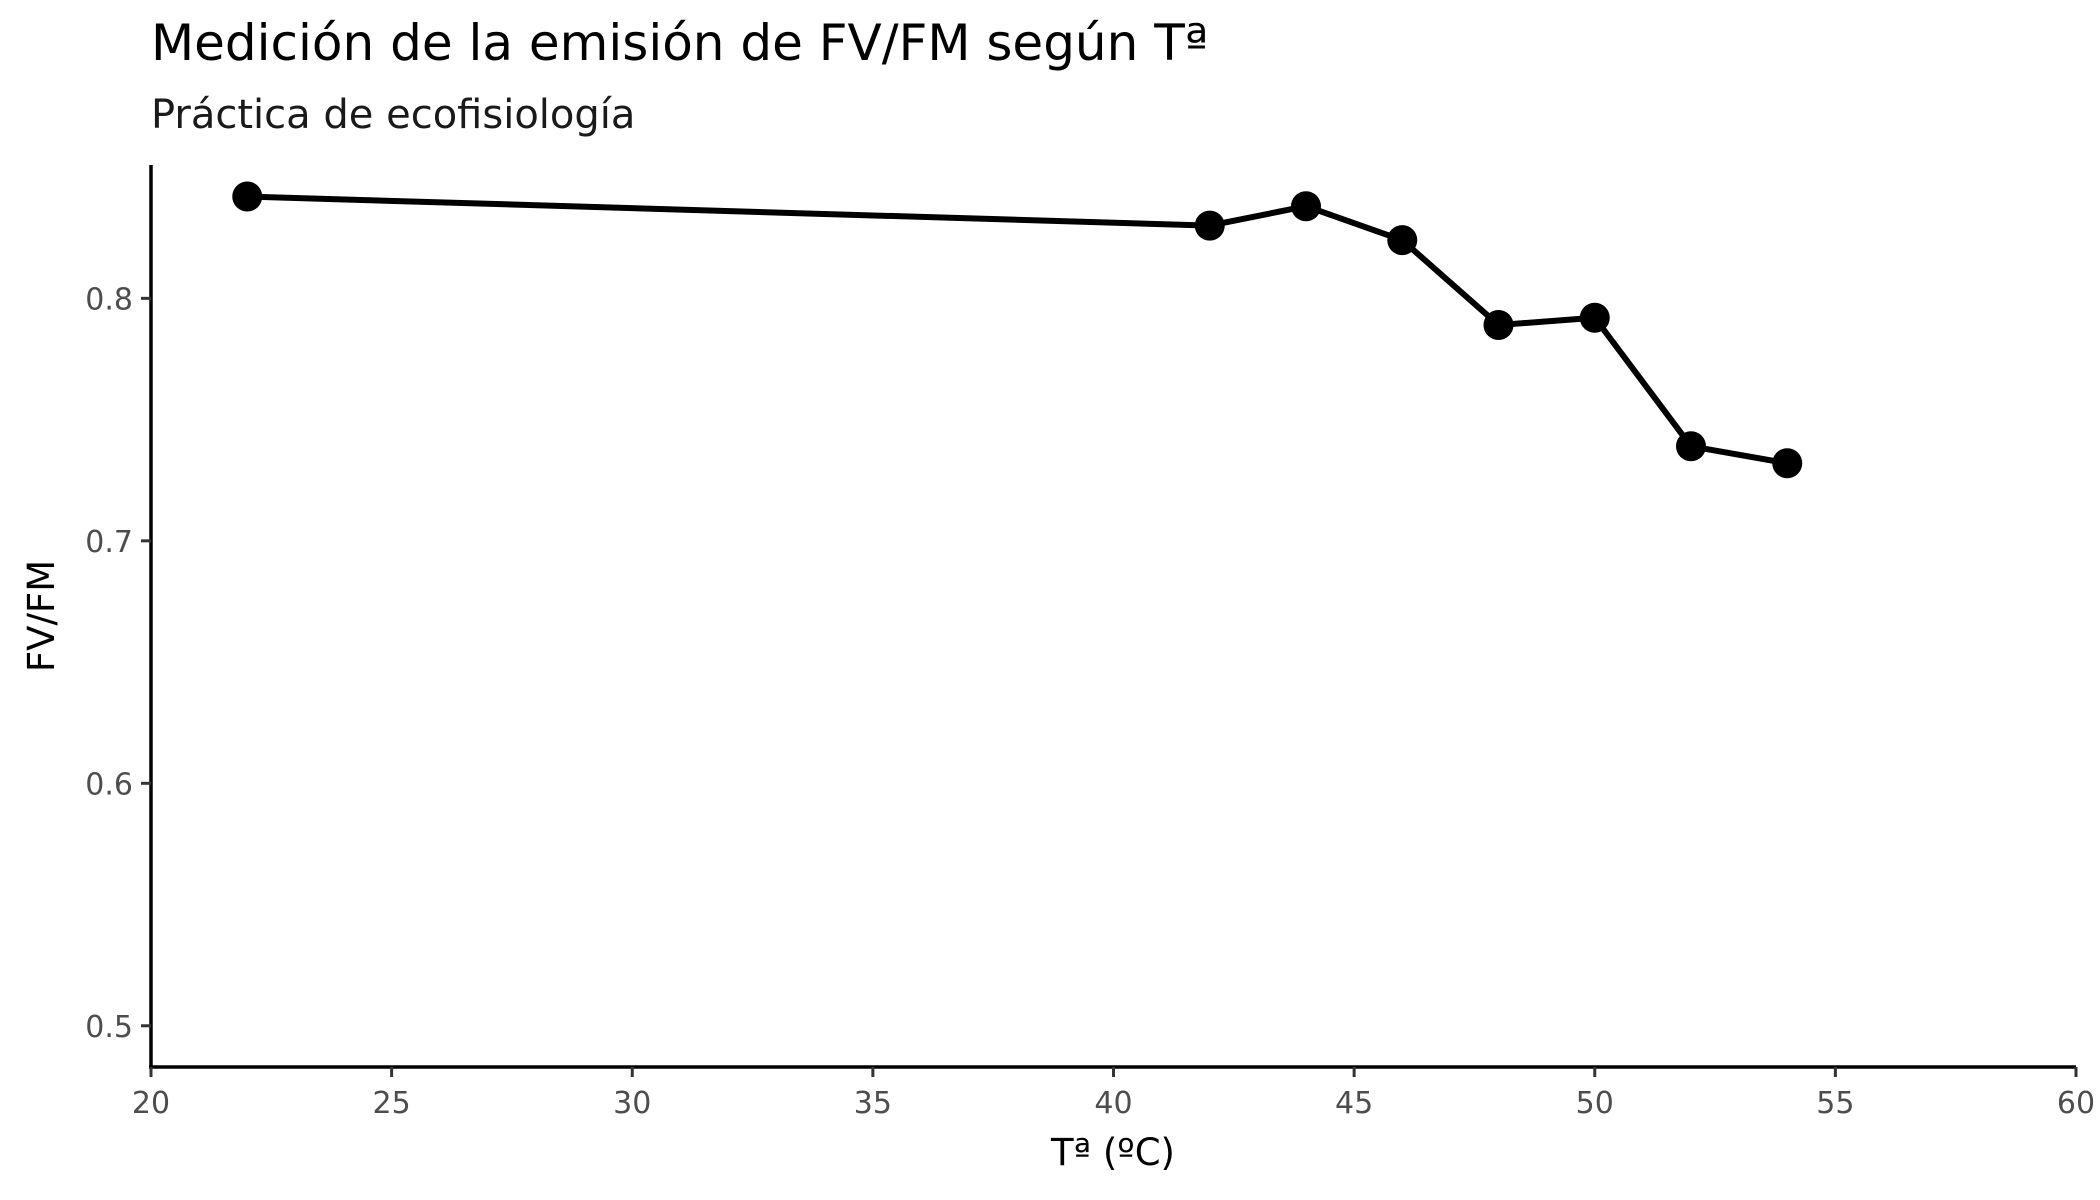  What do you see at coordinates (1595, 1103) in the screenshot?
I see `x-tick-label: 50` at bounding box center [1595, 1103].